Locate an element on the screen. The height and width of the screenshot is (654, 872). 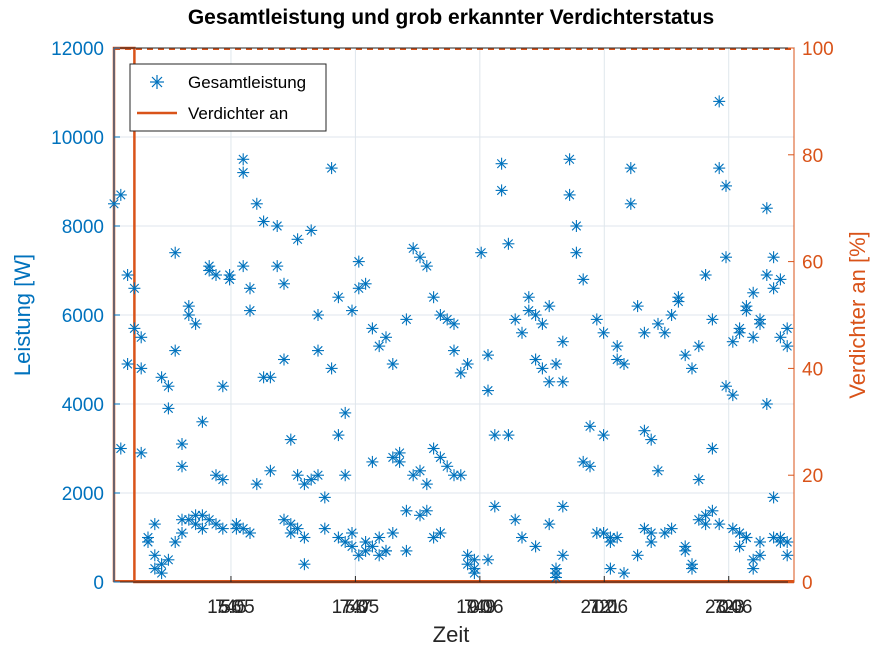
y-tick-label: 8000 is located at coordinates (83, 227).